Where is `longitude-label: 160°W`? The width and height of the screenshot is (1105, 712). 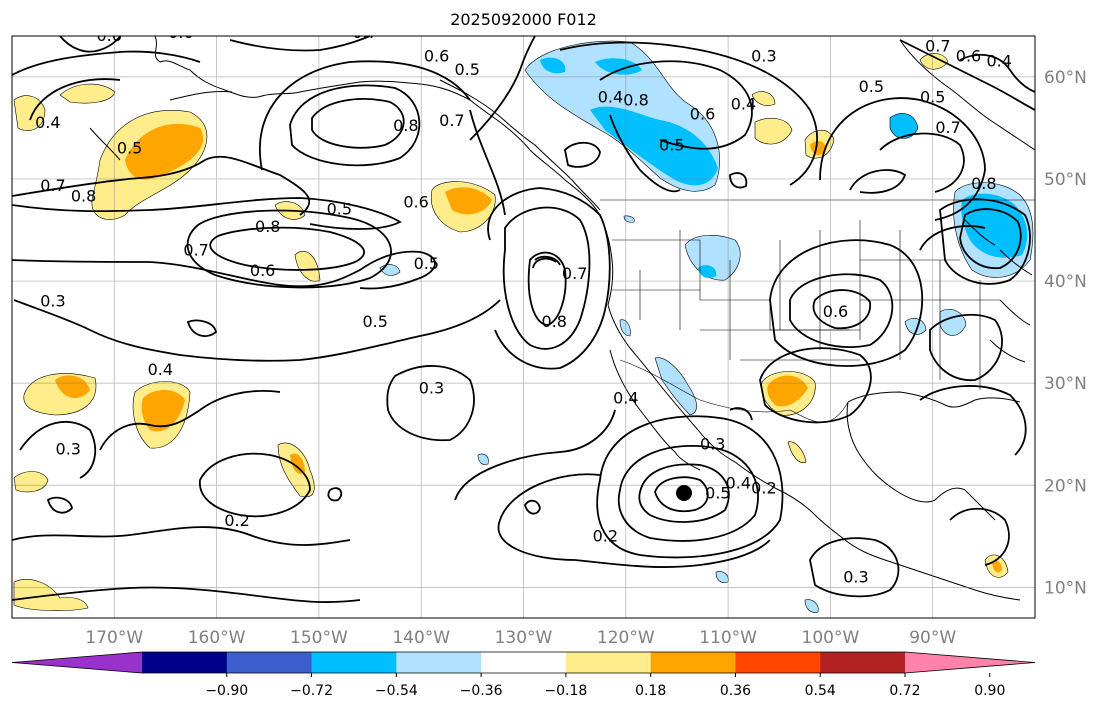
longitude-label: 160°W is located at coordinates (217, 638).